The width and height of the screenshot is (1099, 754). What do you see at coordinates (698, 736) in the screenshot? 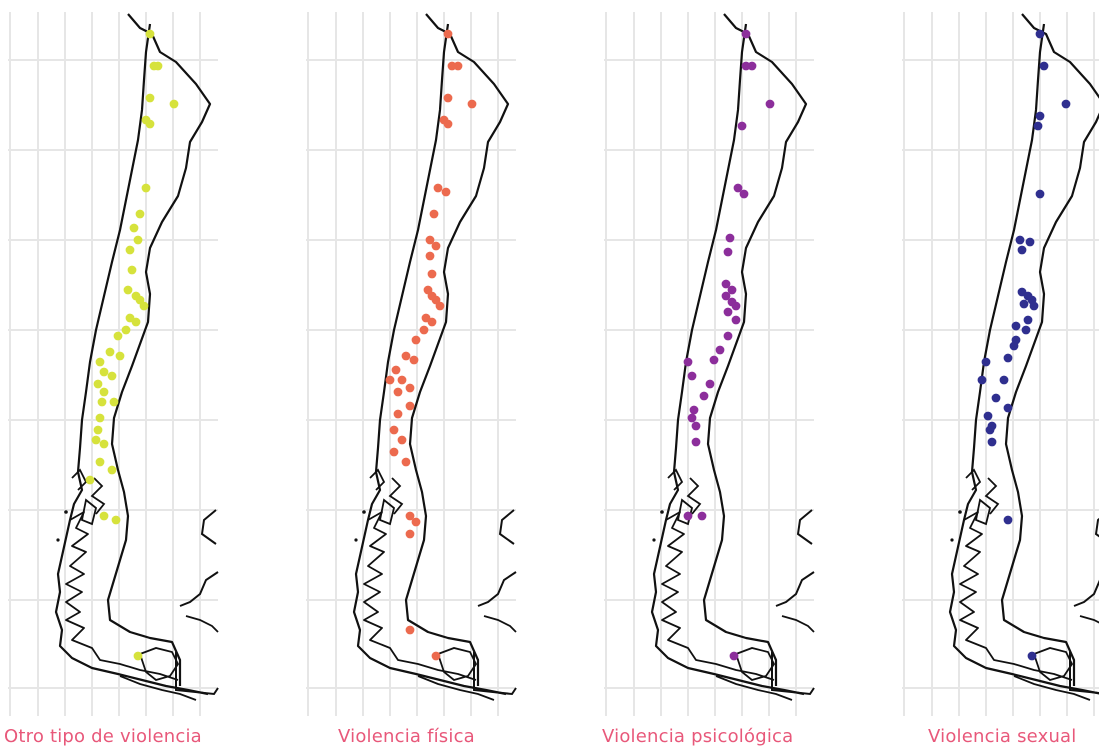
I see `caption-psicologica: Violencia psicológica` at bounding box center [698, 736].